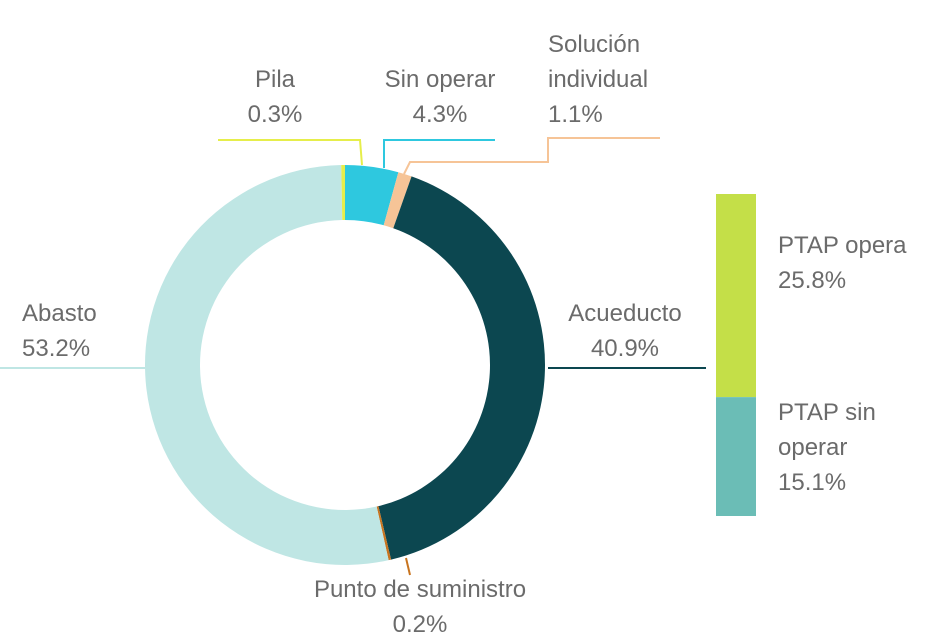 The image size is (945, 635). I want to click on slice-label: Sin operar 4.3%, so click(440, 97).